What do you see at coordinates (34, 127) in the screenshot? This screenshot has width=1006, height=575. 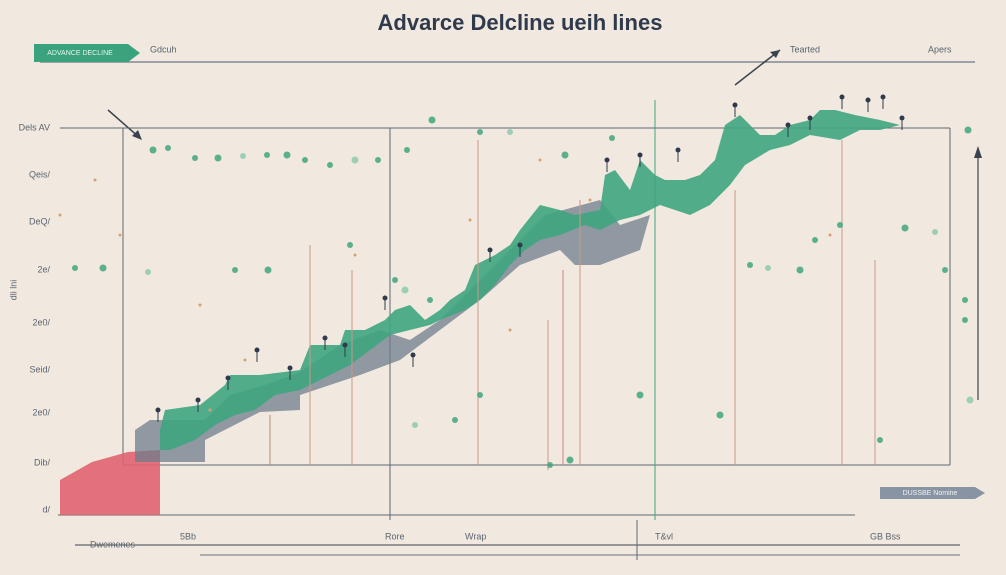 I see `tick-label: Dels AV` at bounding box center [34, 127].